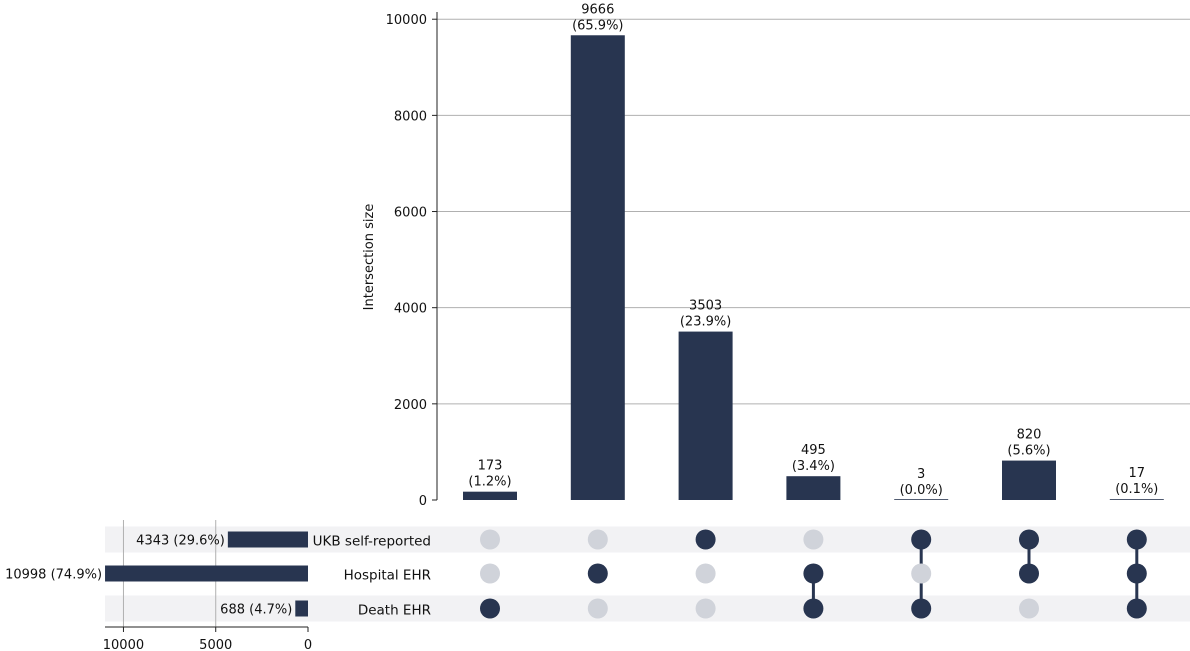 The width and height of the screenshot is (1190, 651). Describe the element at coordinates (372, 542) in the screenshot. I see `set-label-ukb-self-reported: UKB self-reported` at that location.